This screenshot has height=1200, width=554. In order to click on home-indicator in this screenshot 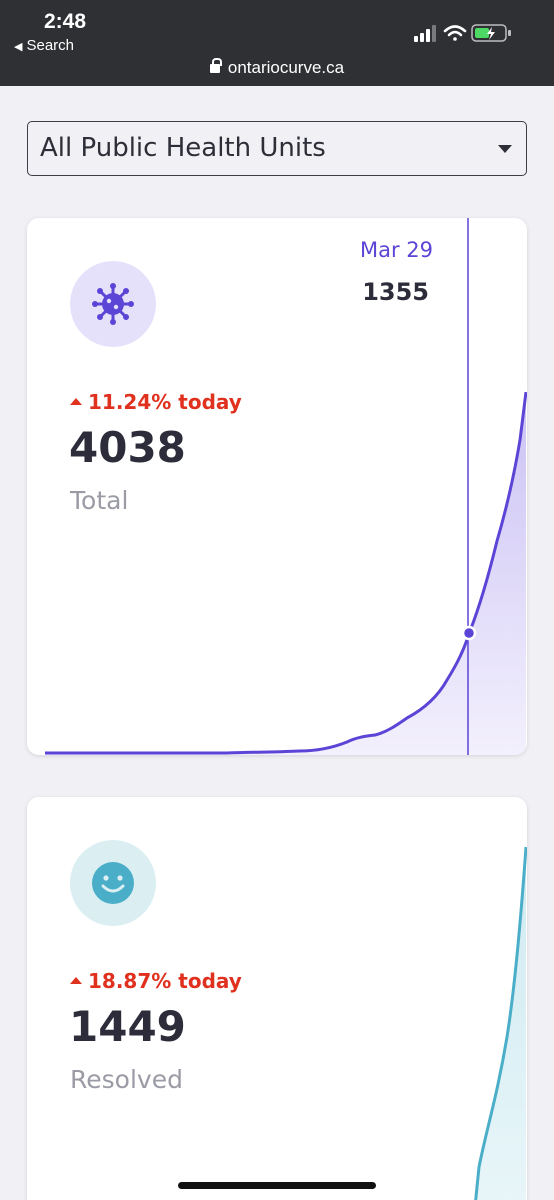, I will do `click(277, 1185)`.